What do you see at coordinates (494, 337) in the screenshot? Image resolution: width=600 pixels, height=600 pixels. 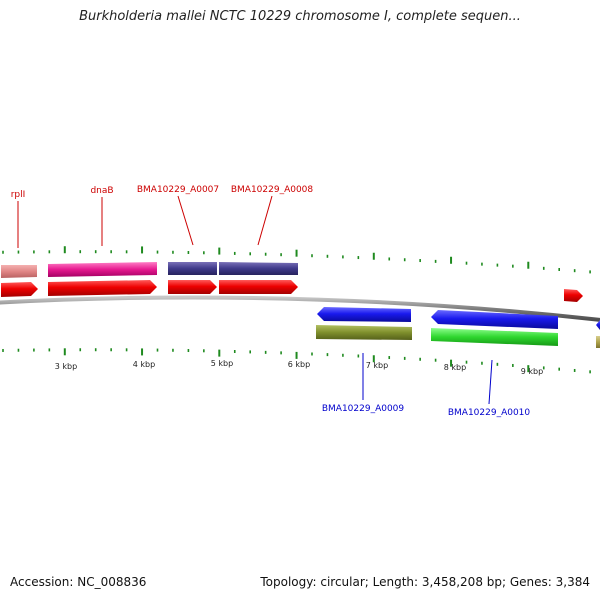 I see `feature-bma10229-a0010` at bounding box center [494, 337].